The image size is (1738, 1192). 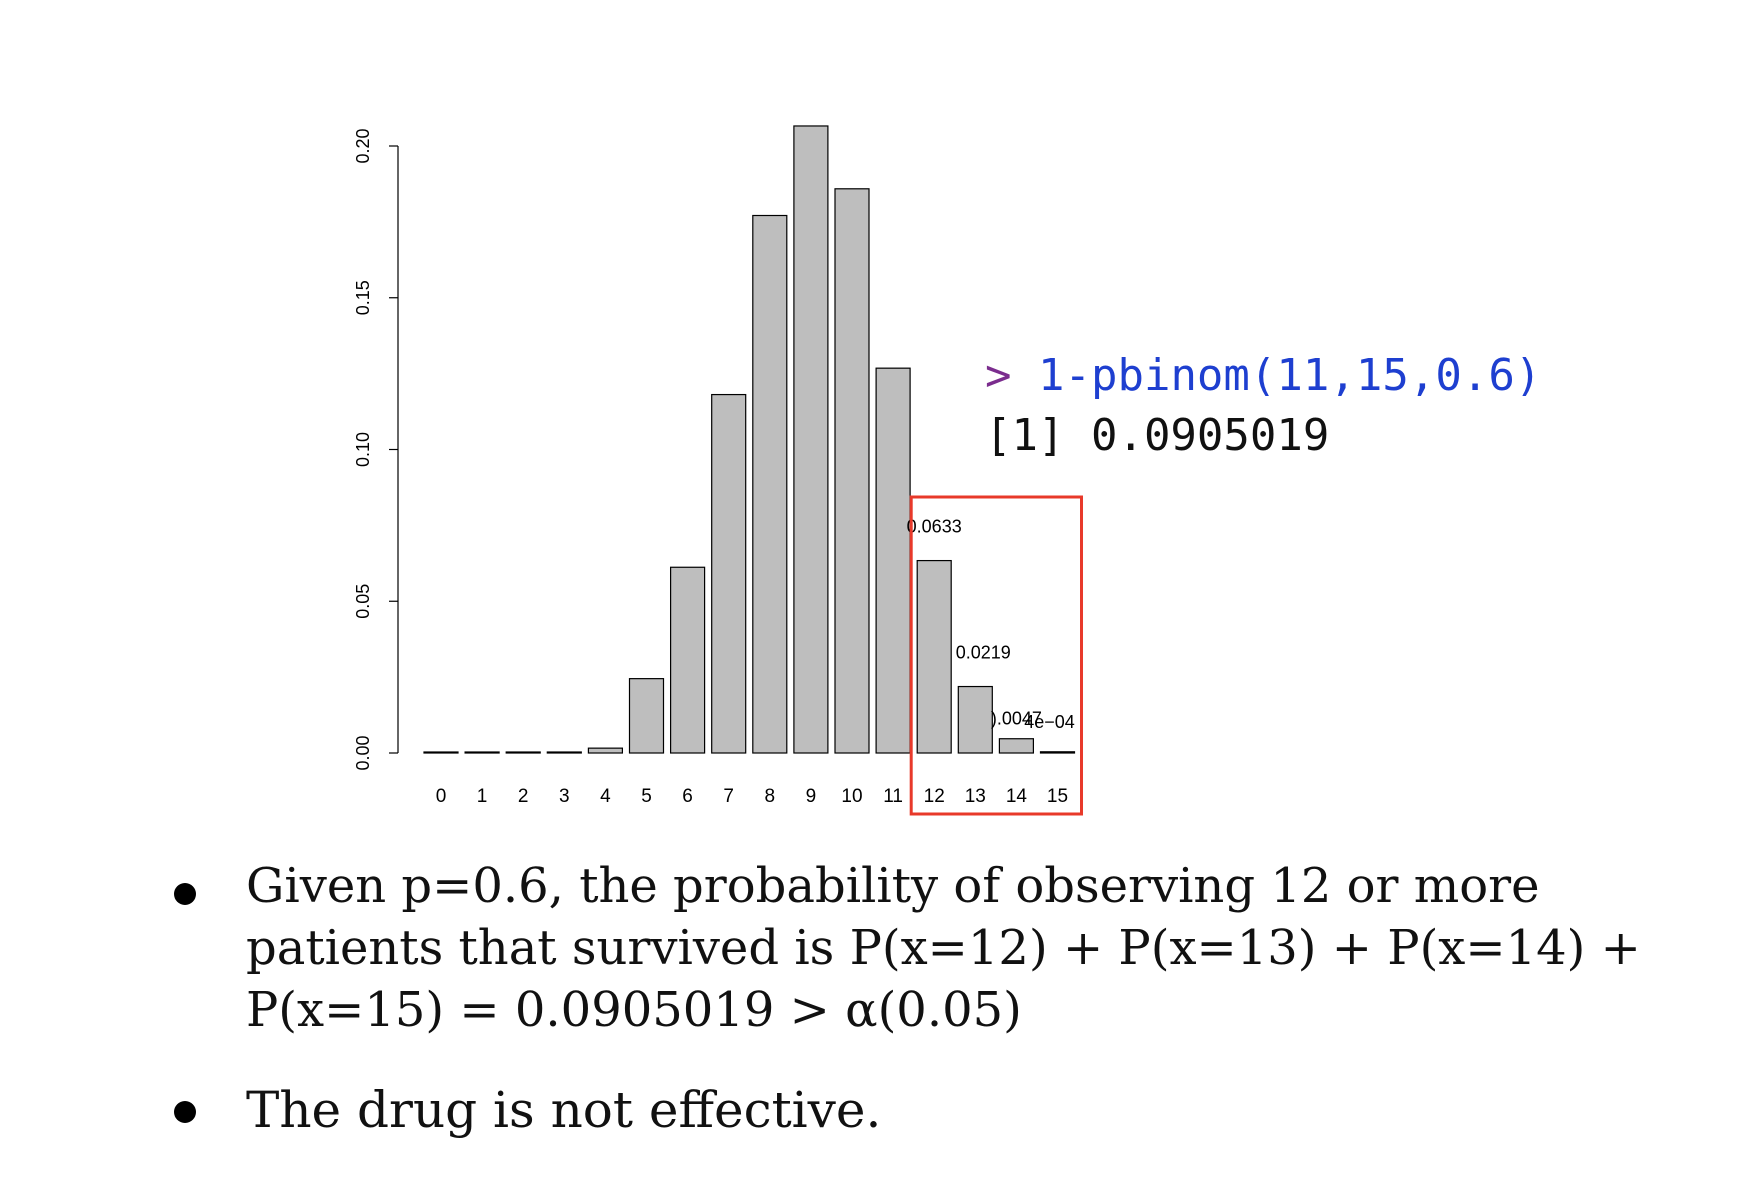 I want to click on x-tick-label: 14, so click(x=1017, y=796).